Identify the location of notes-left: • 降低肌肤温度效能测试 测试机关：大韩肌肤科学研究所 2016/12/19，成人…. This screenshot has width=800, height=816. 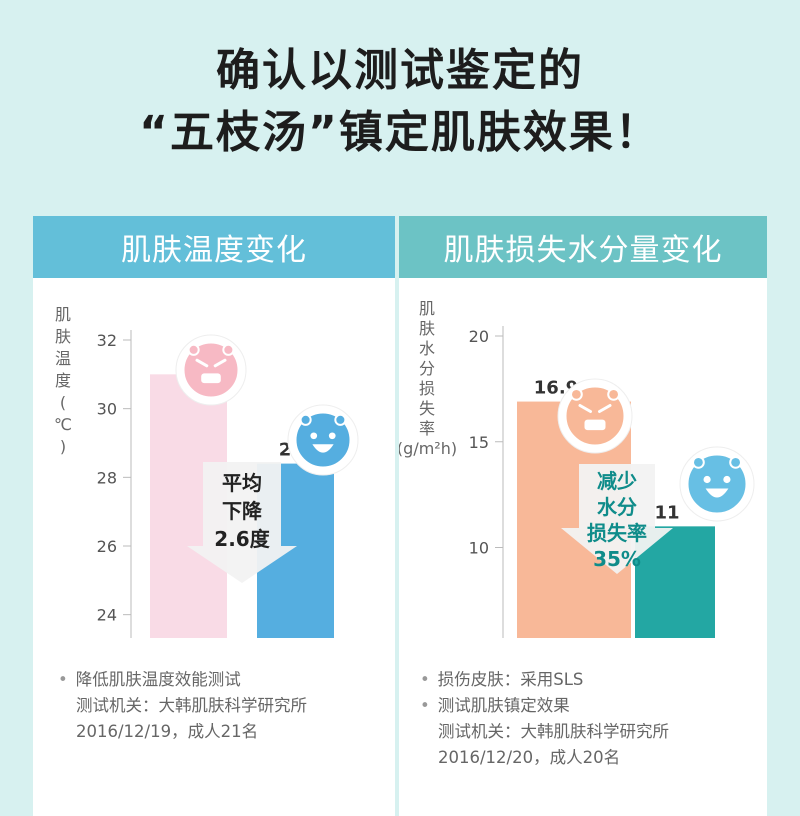
(182, 706).